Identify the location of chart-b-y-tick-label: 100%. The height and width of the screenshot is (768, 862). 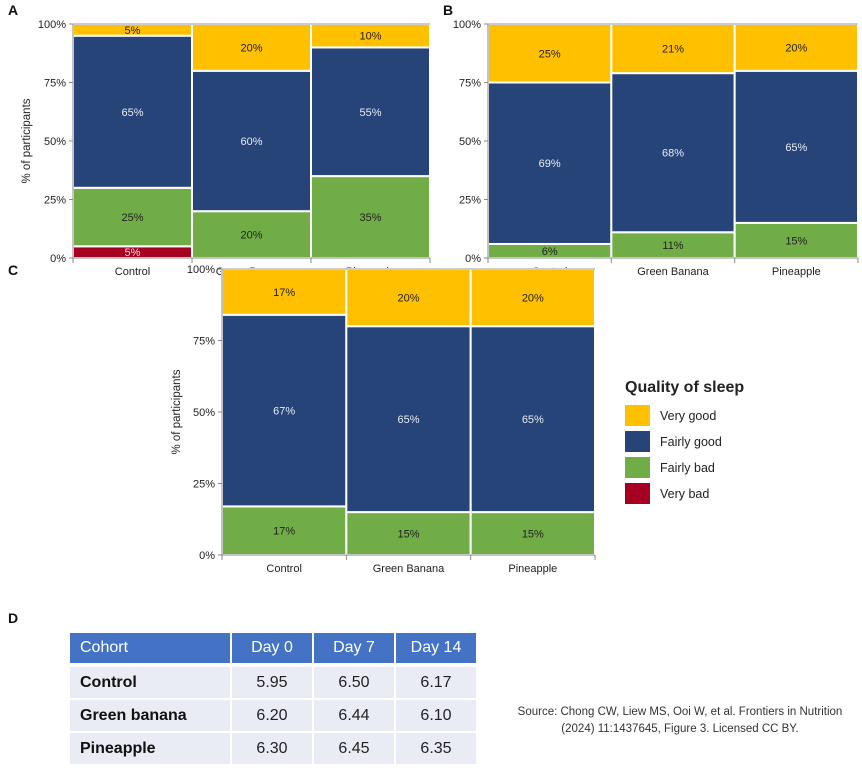
(467, 25).